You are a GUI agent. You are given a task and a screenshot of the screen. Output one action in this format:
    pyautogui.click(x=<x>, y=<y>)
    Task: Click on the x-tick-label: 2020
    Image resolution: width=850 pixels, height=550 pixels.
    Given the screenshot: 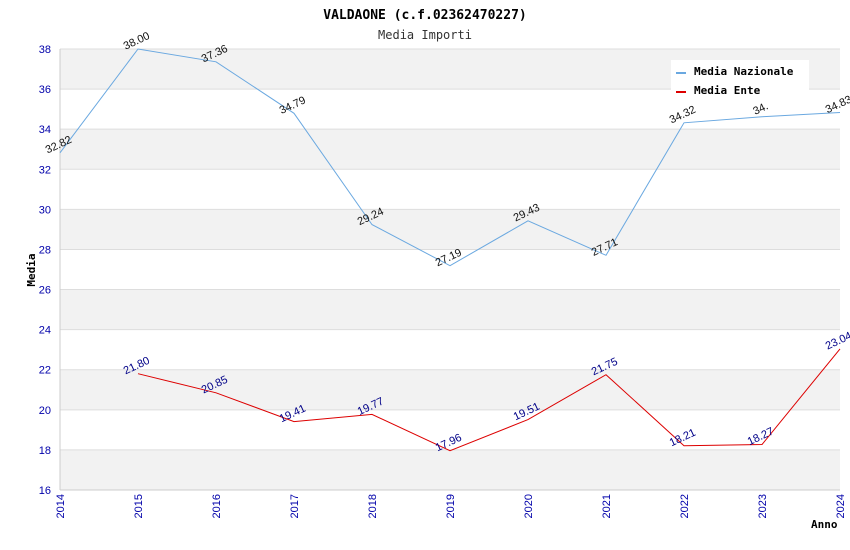 What is the action you would take?
    pyautogui.click(x=529, y=506)
    